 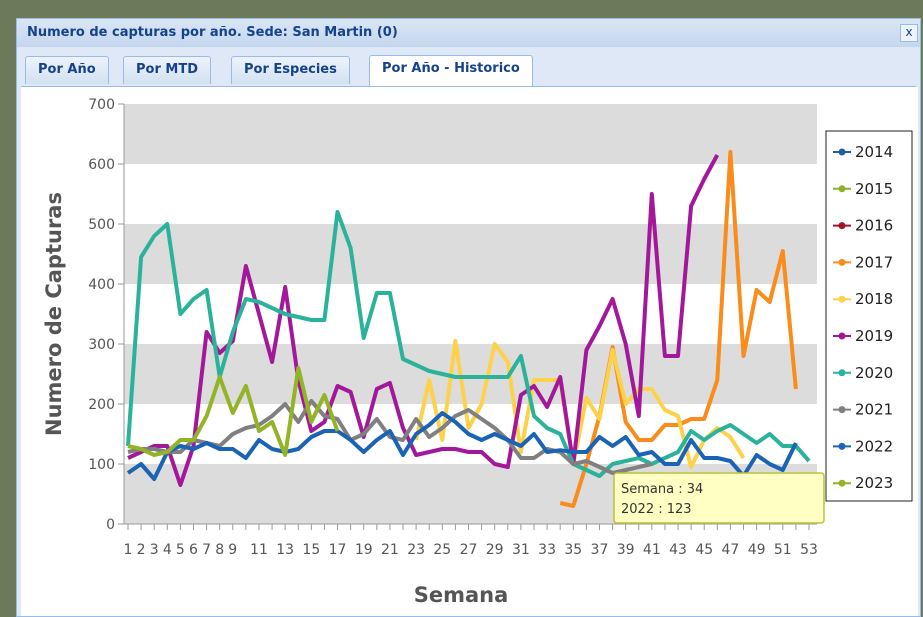 What do you see at coordinates (110, 525) in the screenshot?
I see `y-tick-label: 0` at bounding box center [110, 525].